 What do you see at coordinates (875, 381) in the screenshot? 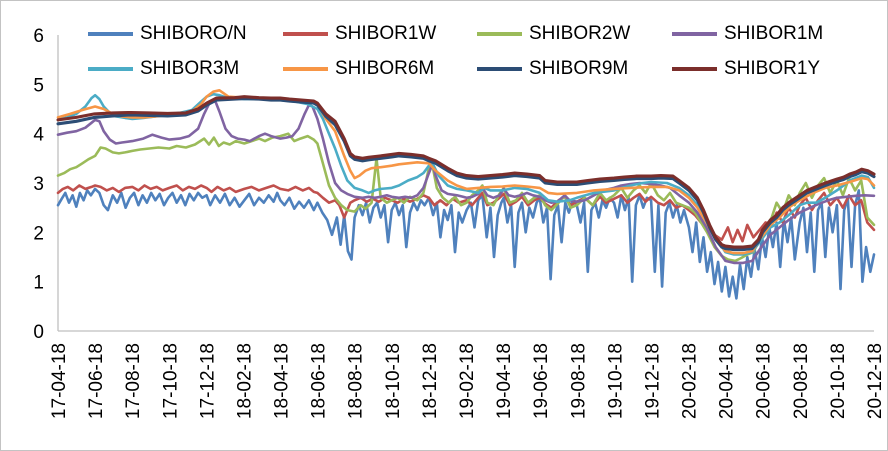
I see `x-tick-label: 20-12-18` at bounding box center [875, 381].